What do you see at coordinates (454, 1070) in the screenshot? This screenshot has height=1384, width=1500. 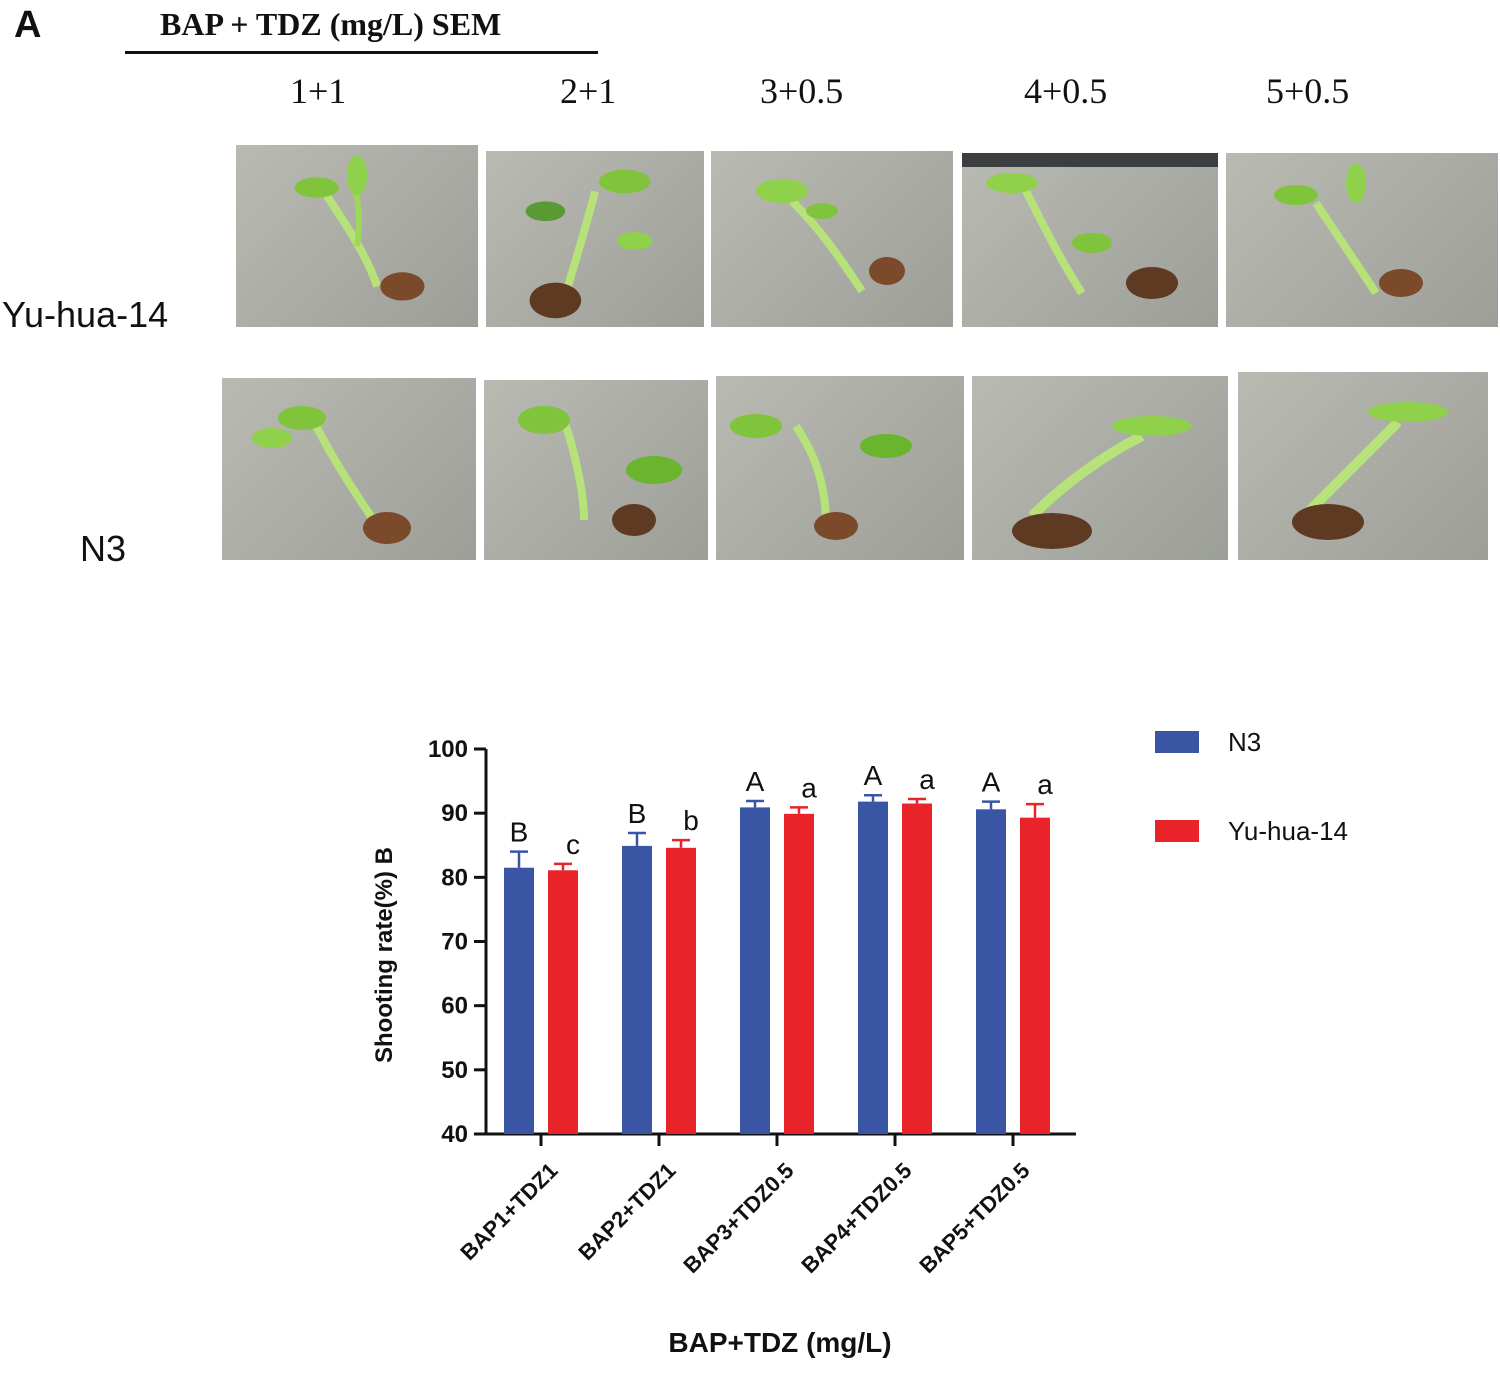 I see `y-tick-label: 50` at bounding box center [454, 1070].